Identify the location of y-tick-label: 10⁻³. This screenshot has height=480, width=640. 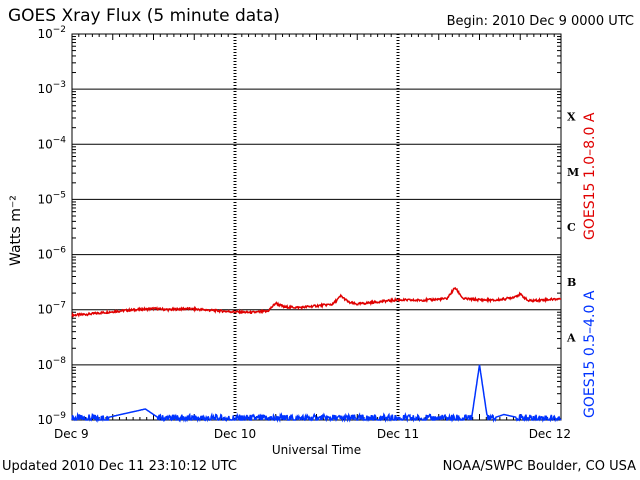
(51, 88).